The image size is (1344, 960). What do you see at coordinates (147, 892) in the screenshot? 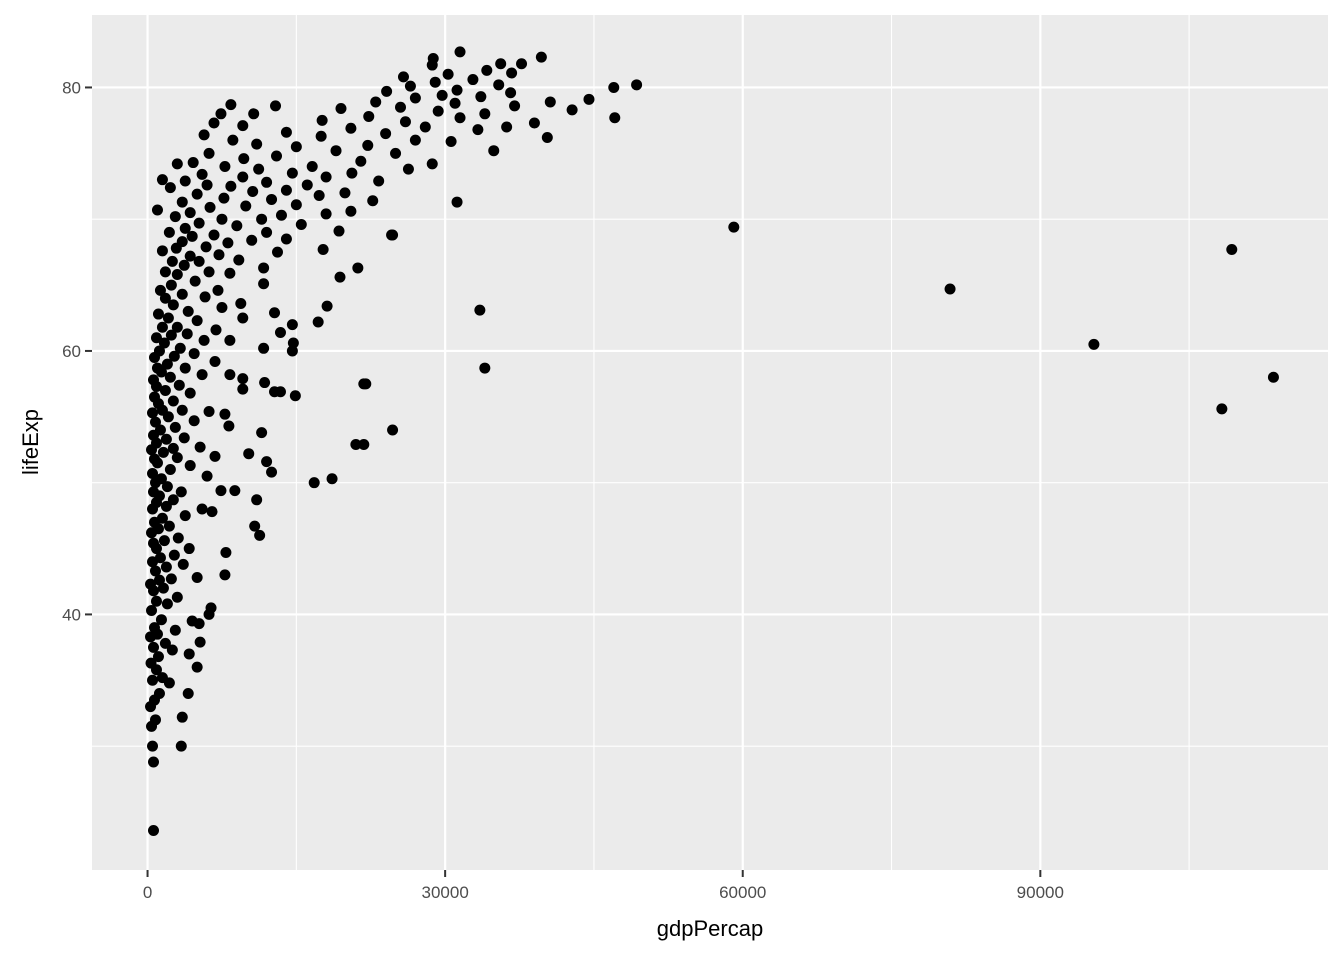
I see `x-tick-label: 0` at bounding box center [147, 892].